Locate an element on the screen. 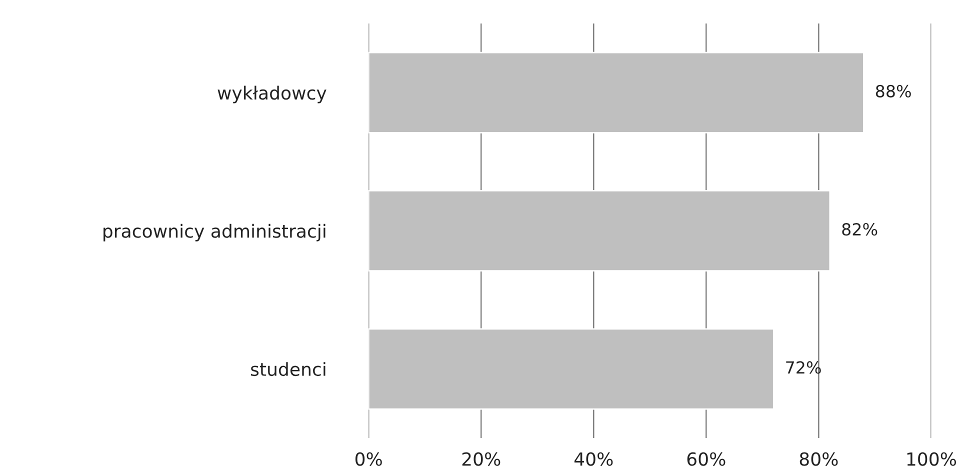 This screenshot has height=471, width=970. y-tick-label: studenci is located at coordinates (288, 369).